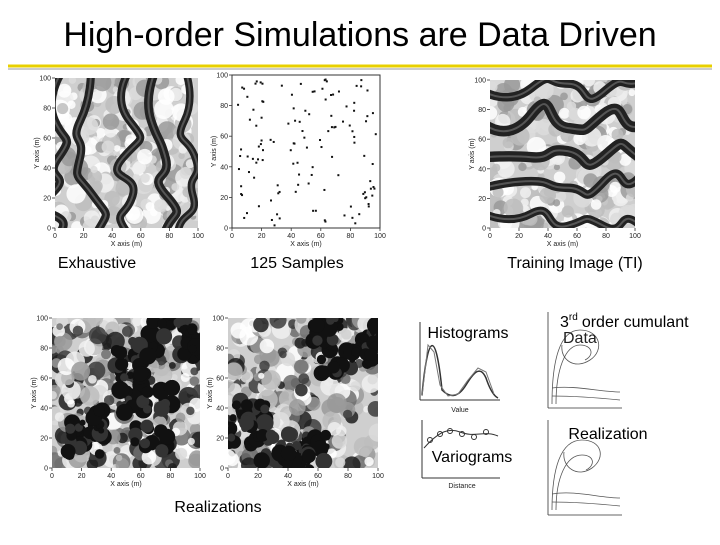 The width and height of the screenshot is (720, 545). I want to click on y-tick-label: 100, so click(42, 319).